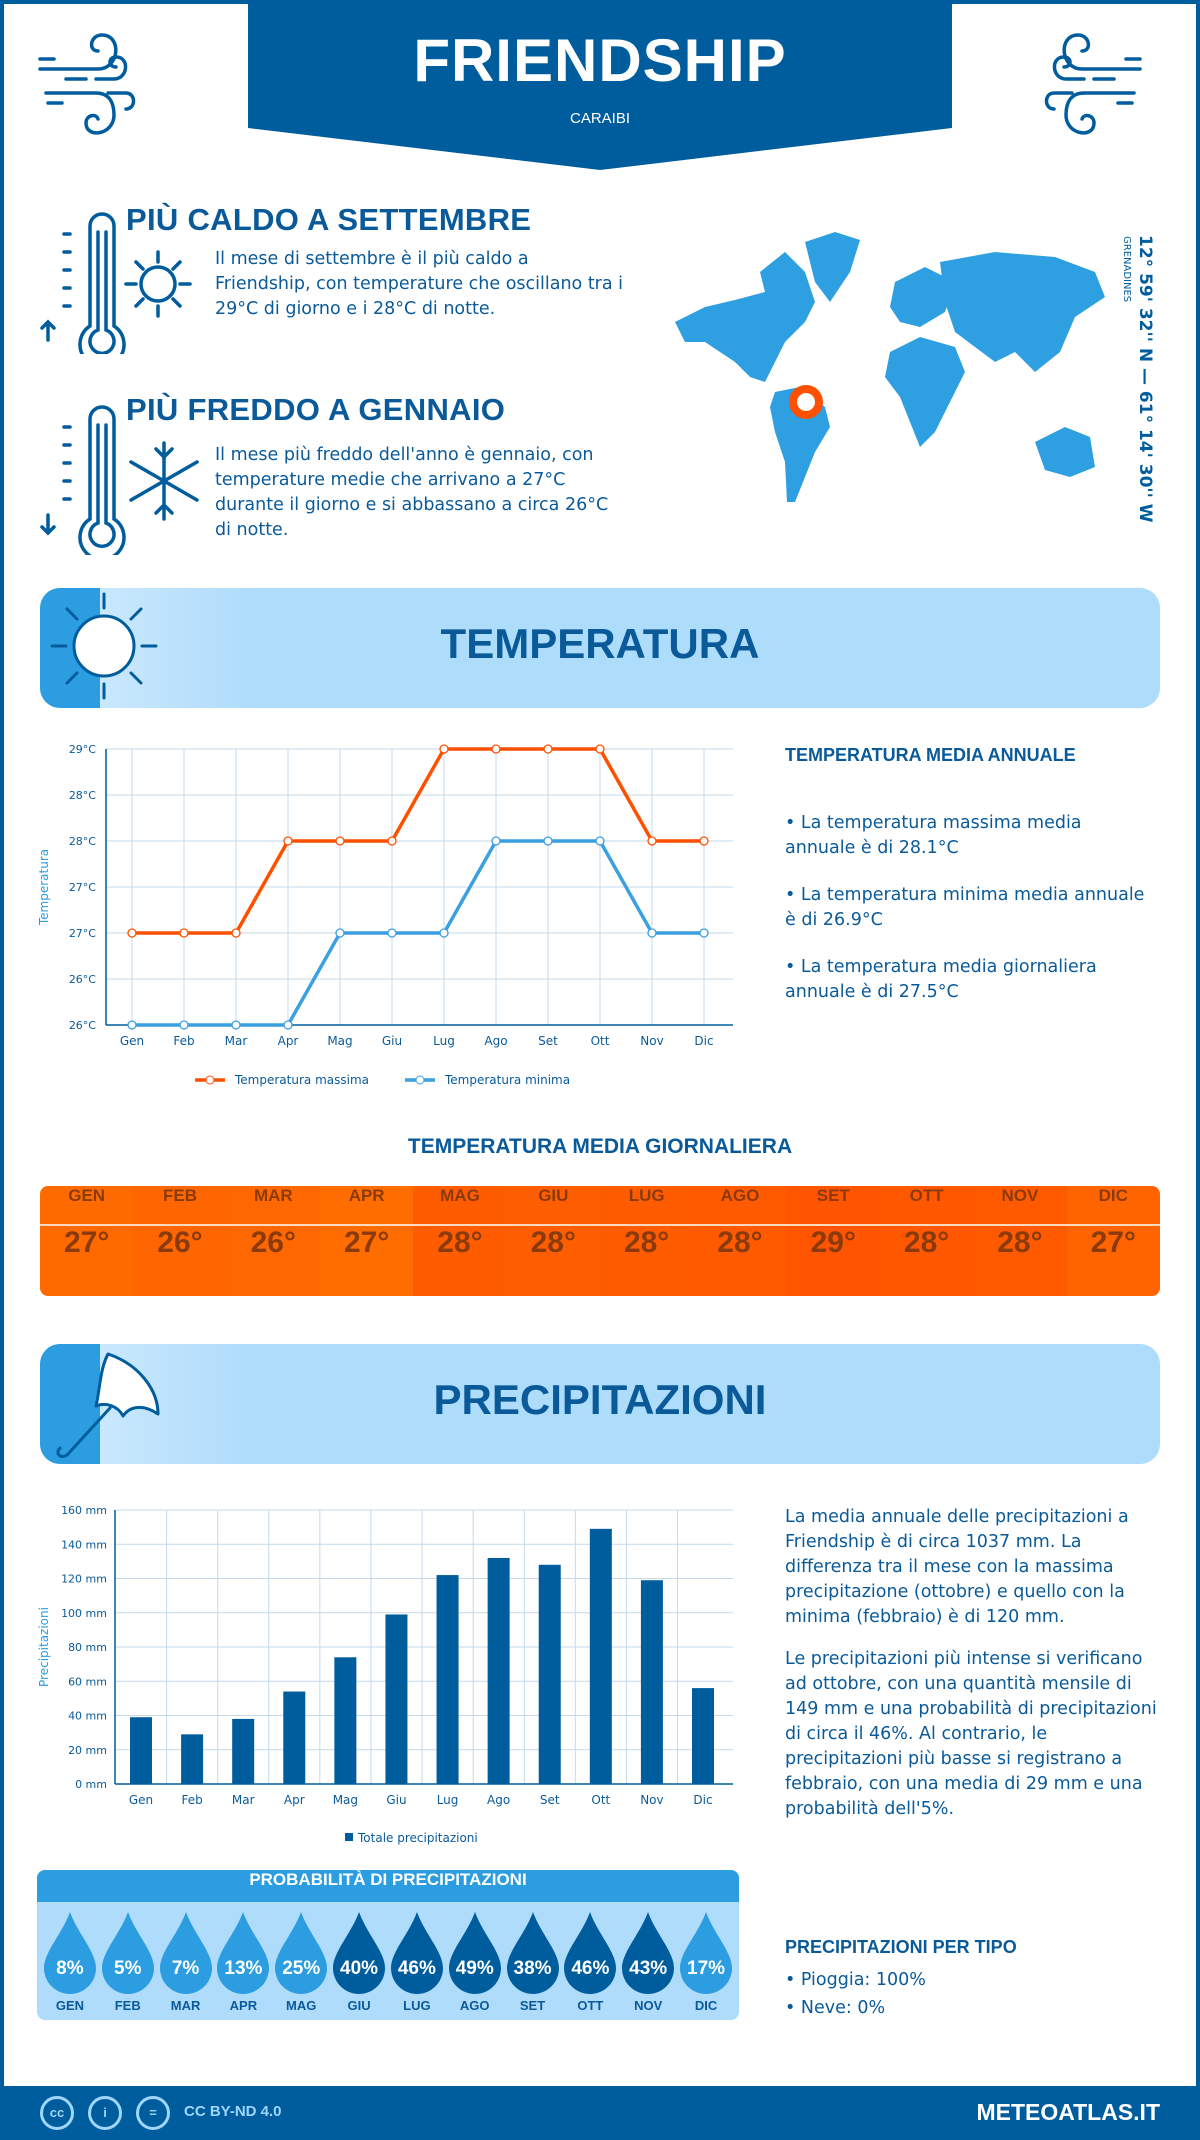  Describe the element at coordinates (349, 1837) in the screenshot. I see `legend-swatch` at that location.